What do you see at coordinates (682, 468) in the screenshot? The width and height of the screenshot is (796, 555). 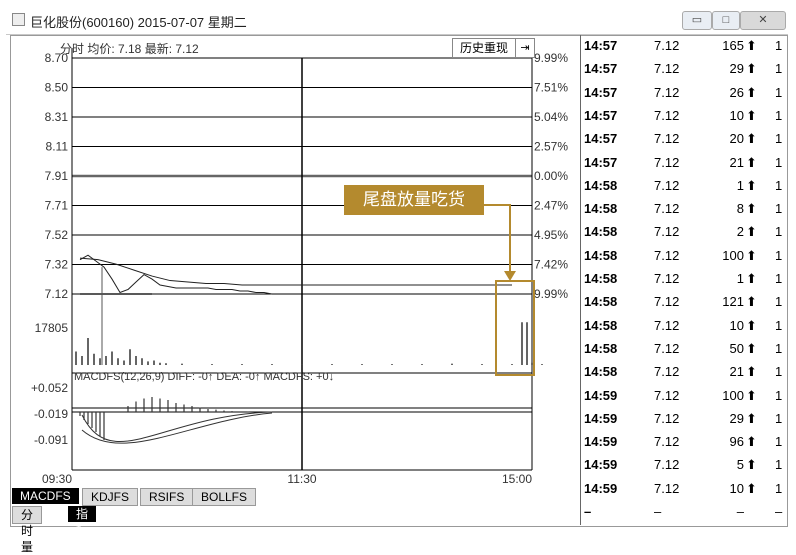 I see `trade-row: 14:59 7.12 5 ⬆ 1` at bounding box center [682, 468].